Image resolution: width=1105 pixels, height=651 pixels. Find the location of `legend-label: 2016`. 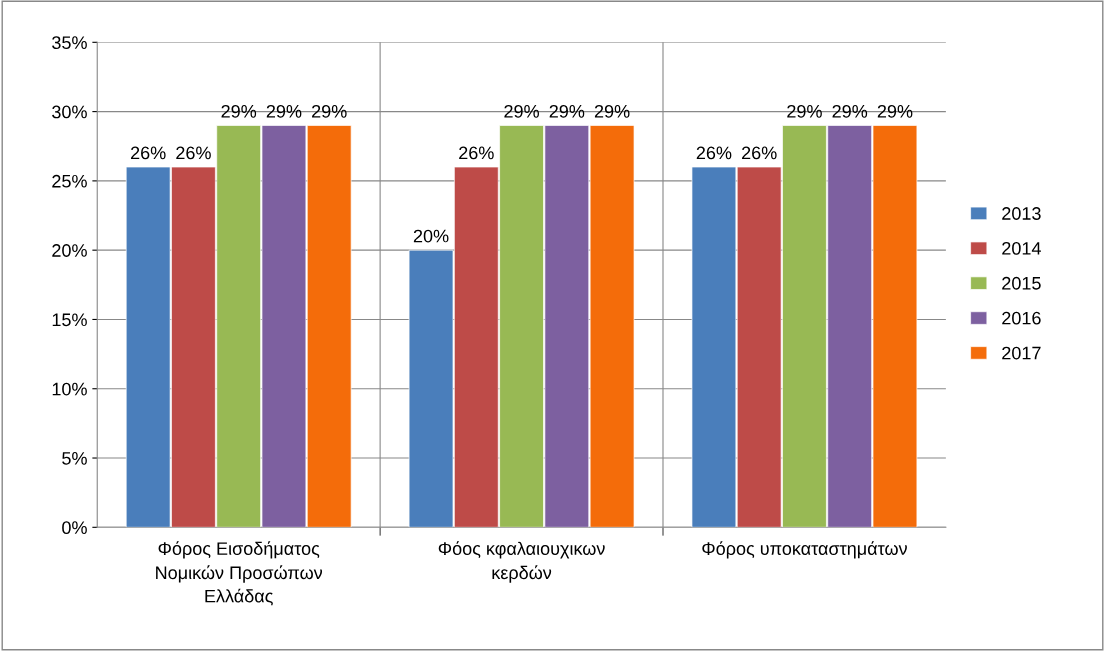

legend-label: 2016 is located at coordinates (1021, 318).